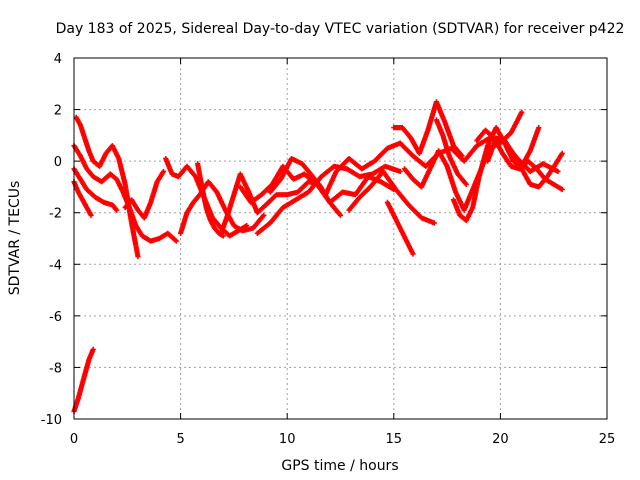 This screenshot has height=480, width=640. I want to click on series-sat-a, so click(83, 380).